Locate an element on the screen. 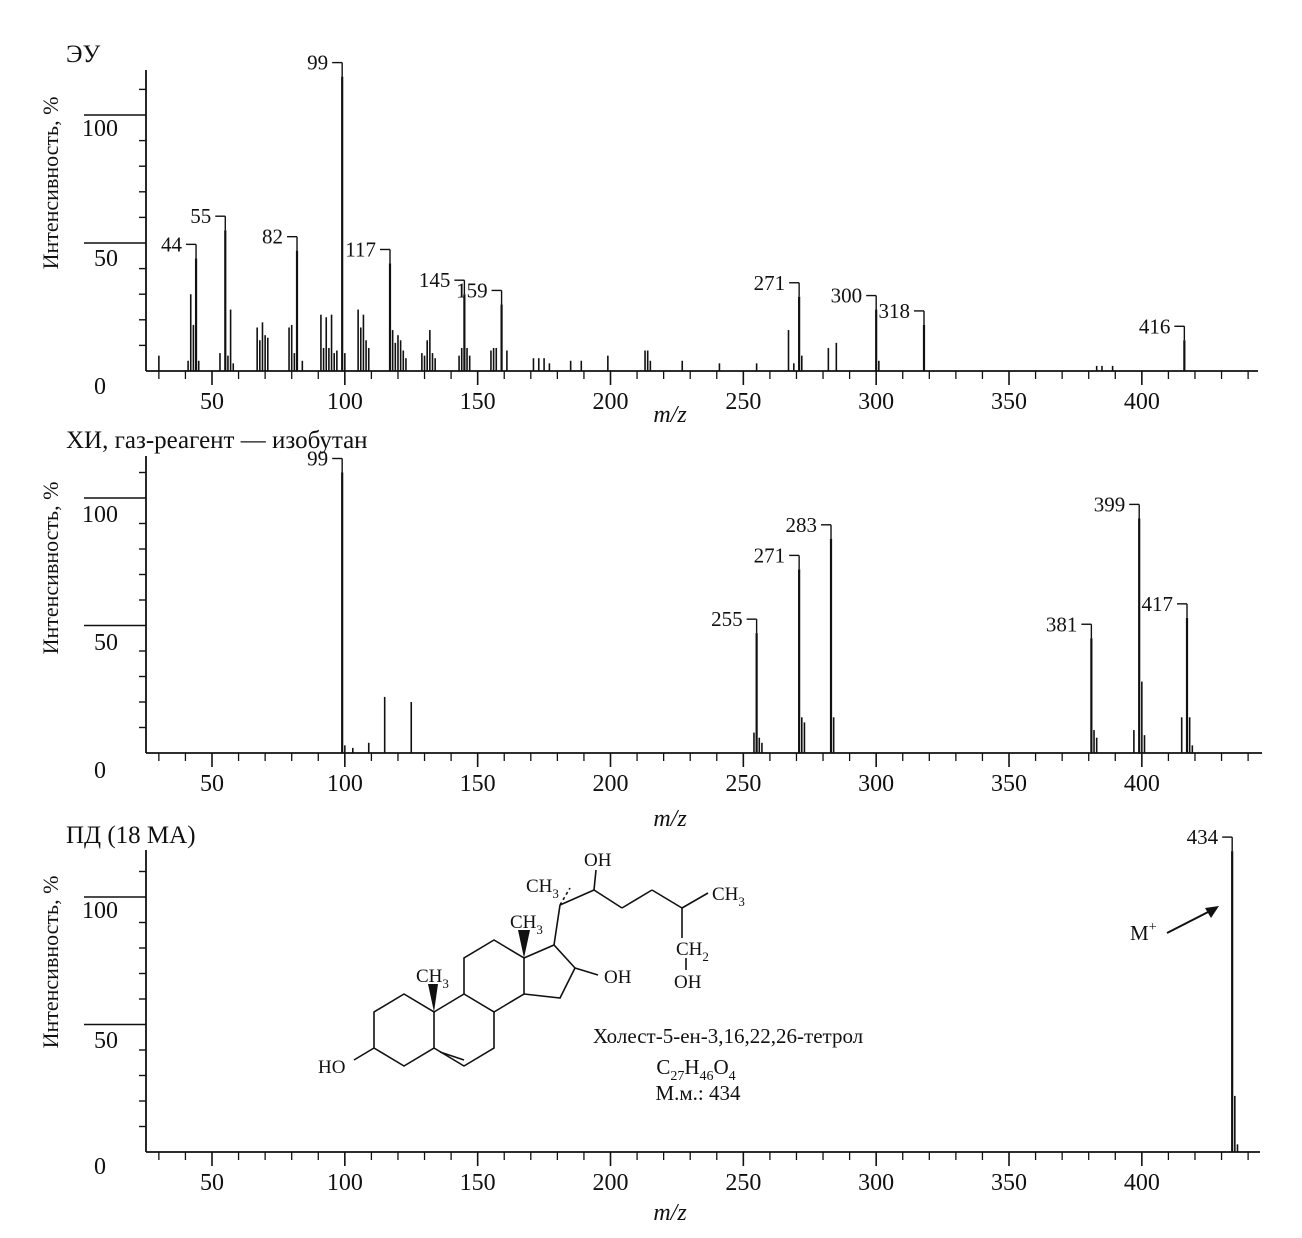  ch3-c21-label: CH3 is located at coordinates (542, 888).